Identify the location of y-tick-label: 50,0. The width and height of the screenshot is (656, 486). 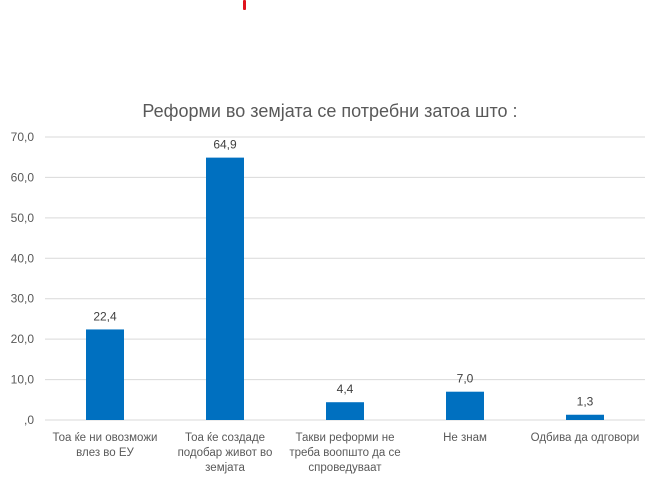
(23, 218).